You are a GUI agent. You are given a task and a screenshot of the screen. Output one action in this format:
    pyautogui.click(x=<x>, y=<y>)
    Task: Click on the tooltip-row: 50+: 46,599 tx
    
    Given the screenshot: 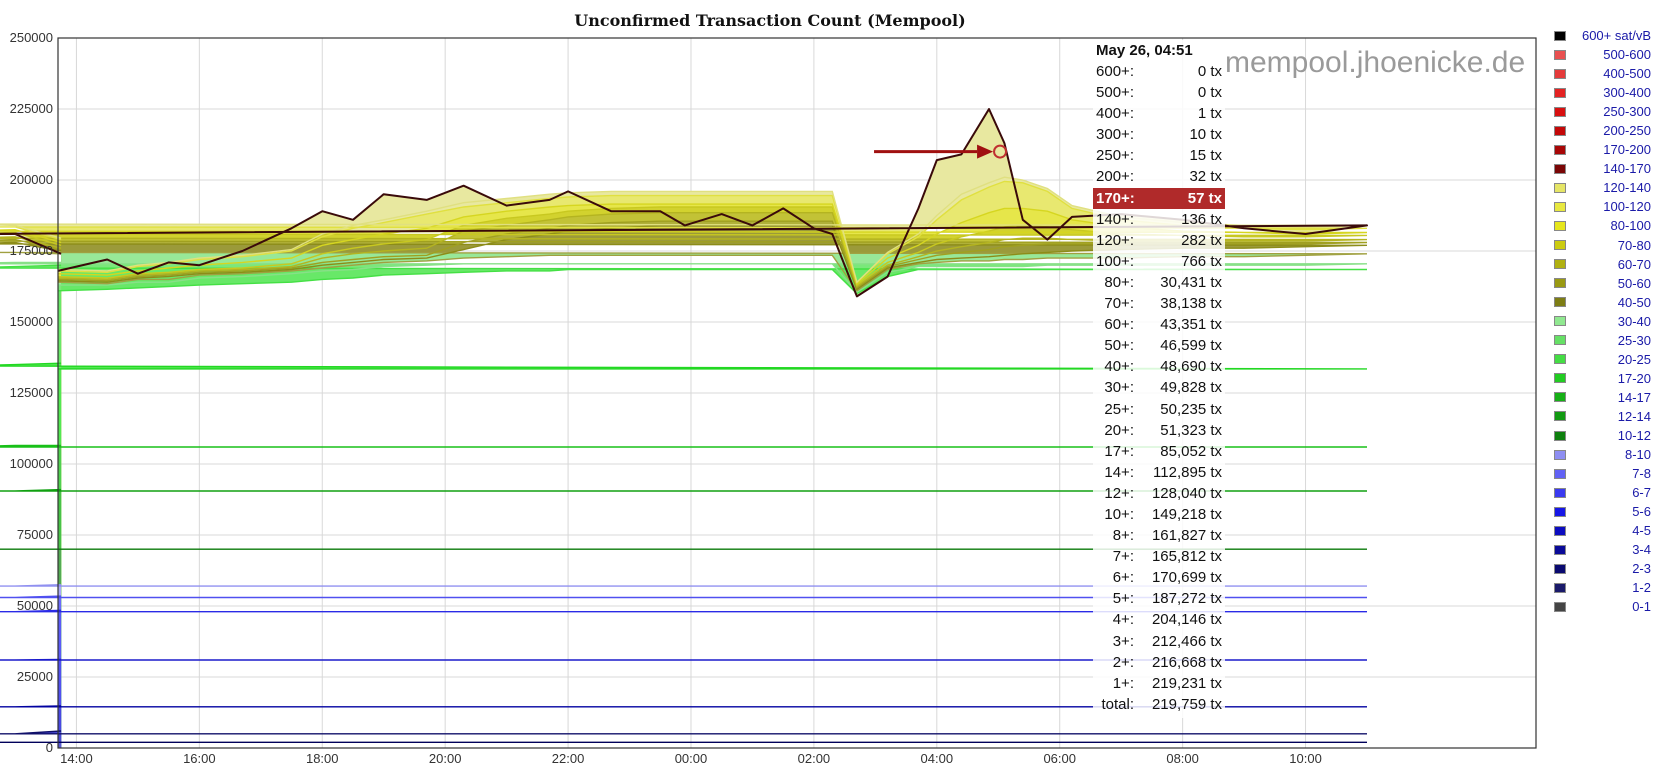 What is the action you would take?
    pyautogui.click(x=1159, y=345)
    